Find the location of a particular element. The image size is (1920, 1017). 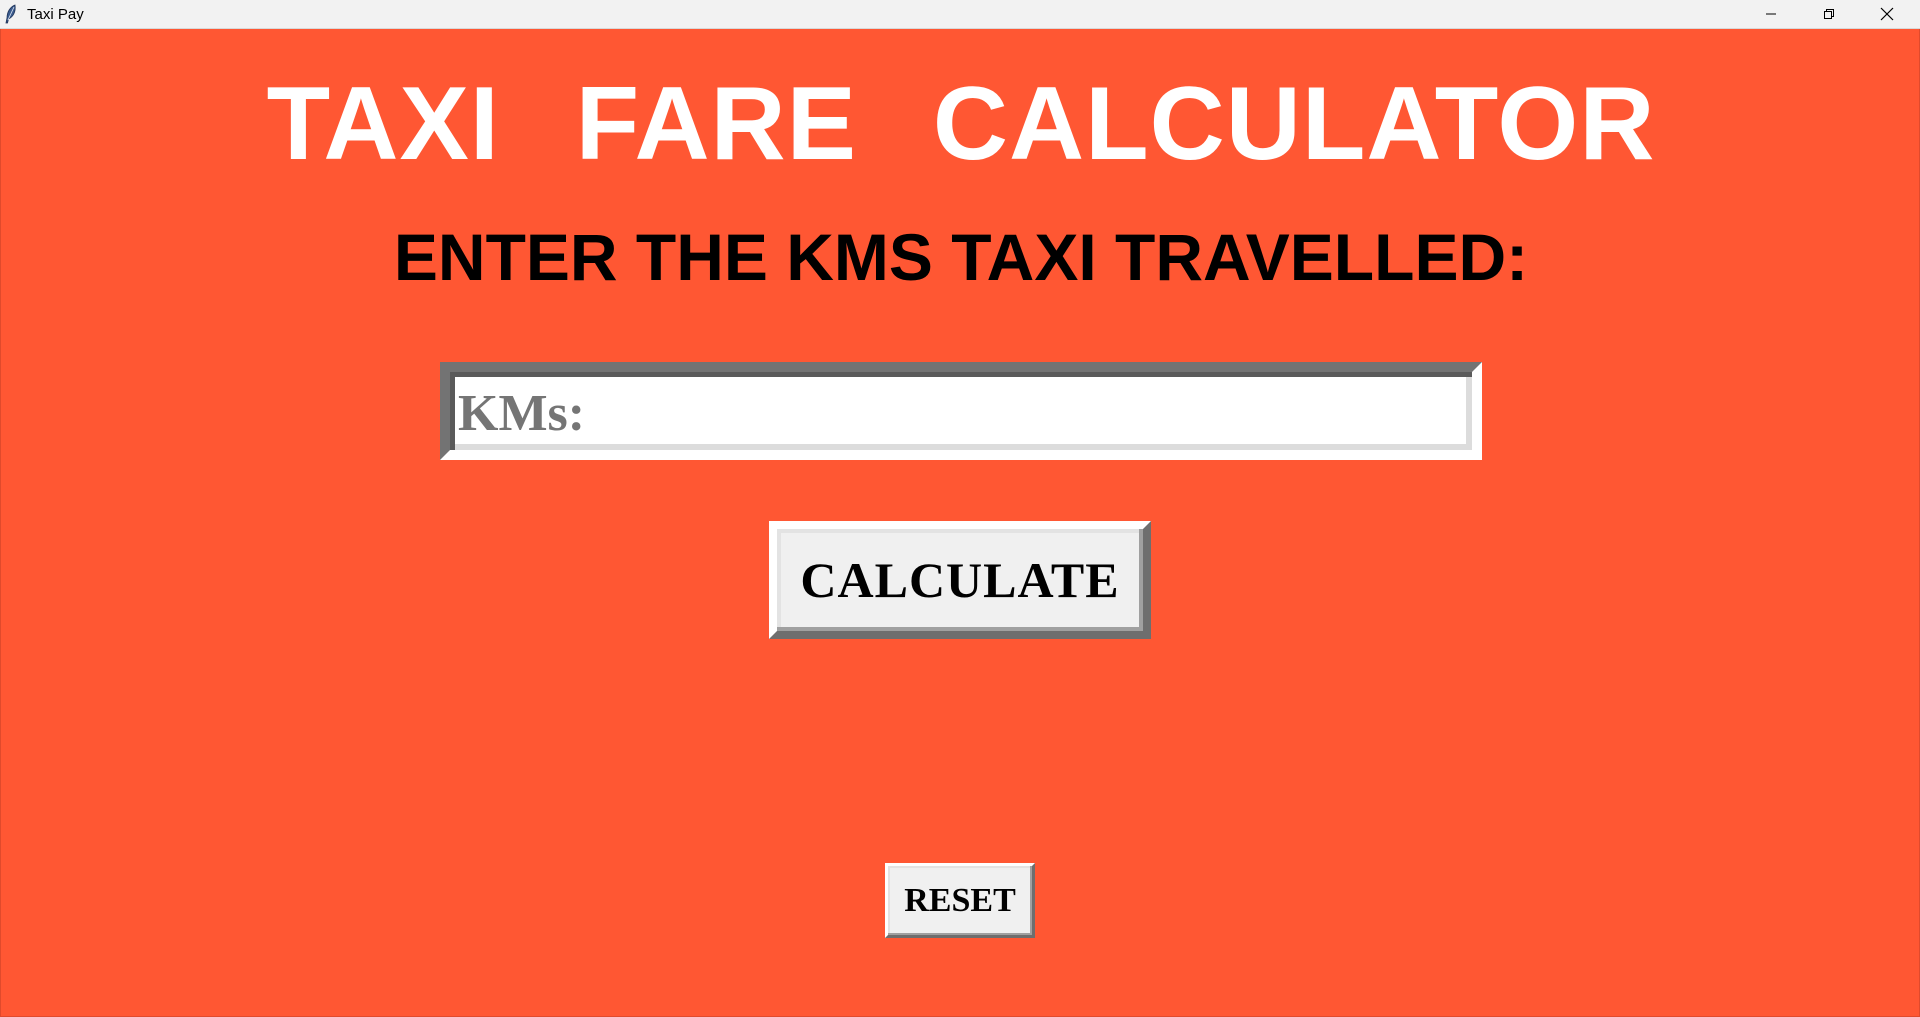

close-icon is located at coordinates (1887, 14).